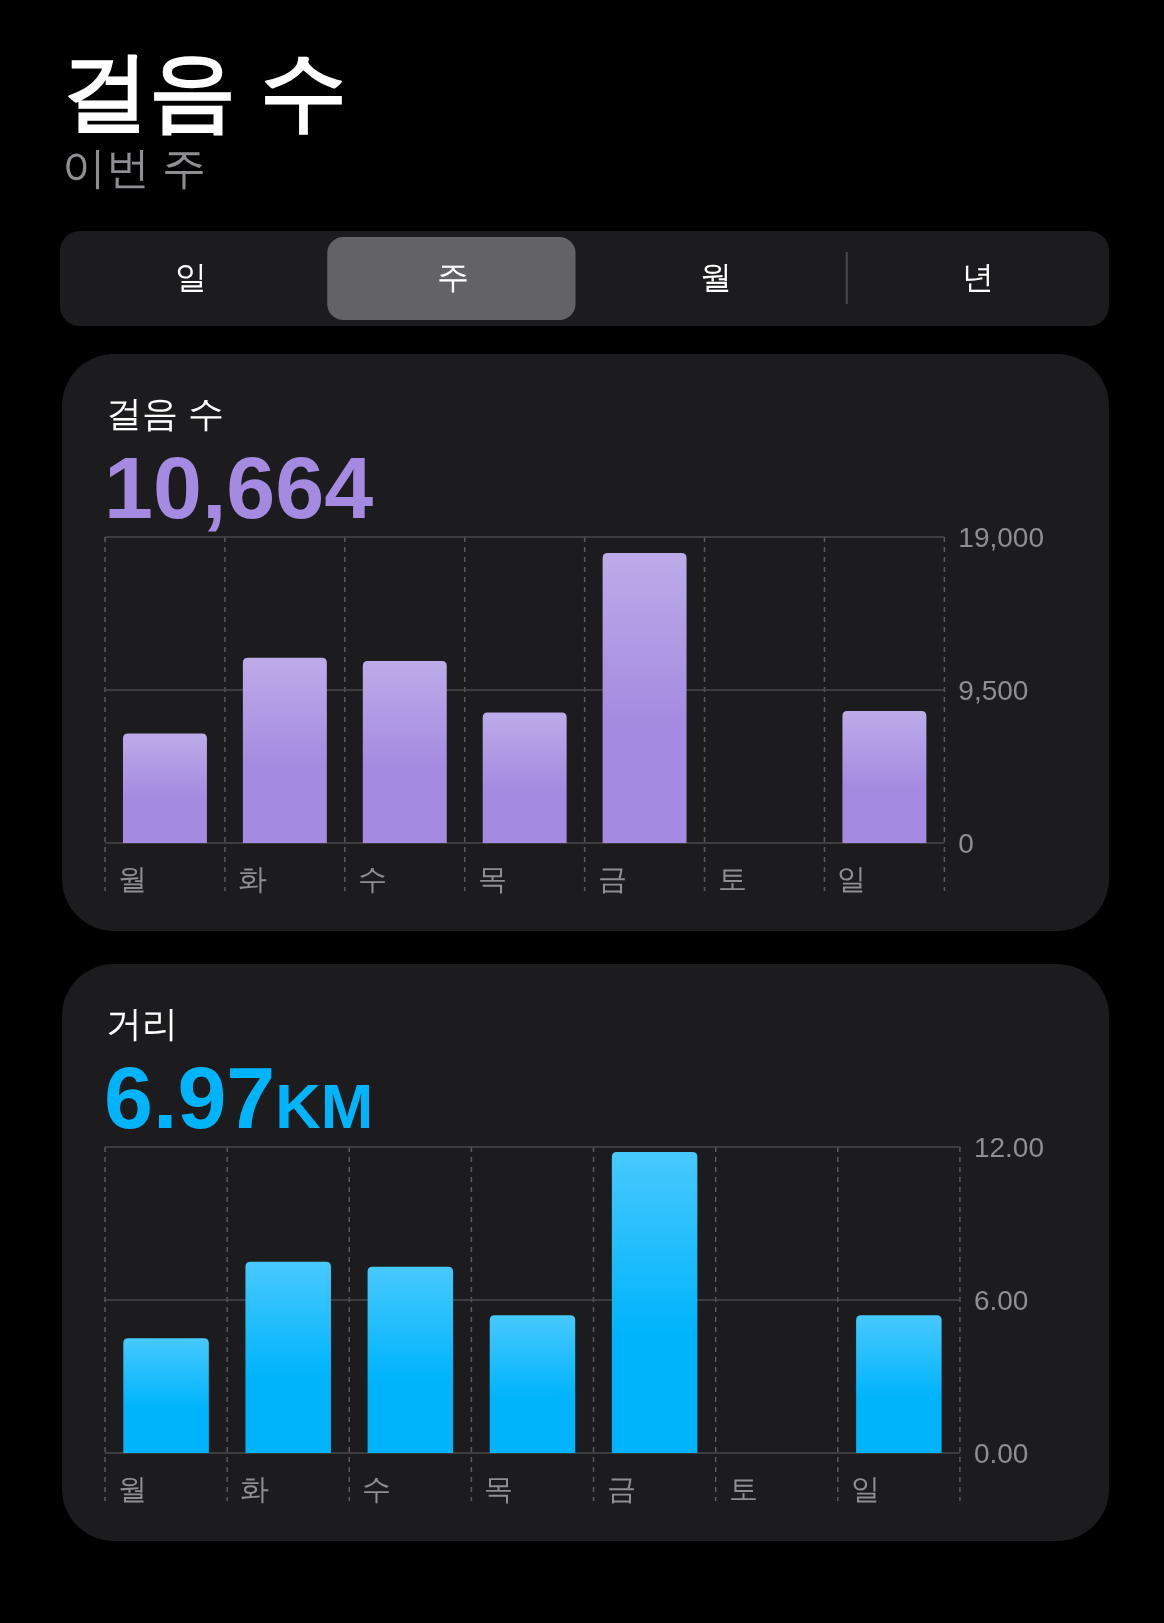 This screenshot has height=1623, width=1164. Describe the element at coordinates (1001, 1300) in the screenshot. I see `y-tick-label: 6.00` at that location.